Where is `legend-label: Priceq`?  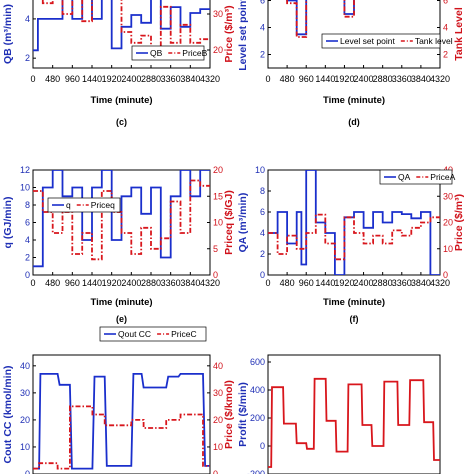
legend-label: Priceq is located at coordinates (103, 205).